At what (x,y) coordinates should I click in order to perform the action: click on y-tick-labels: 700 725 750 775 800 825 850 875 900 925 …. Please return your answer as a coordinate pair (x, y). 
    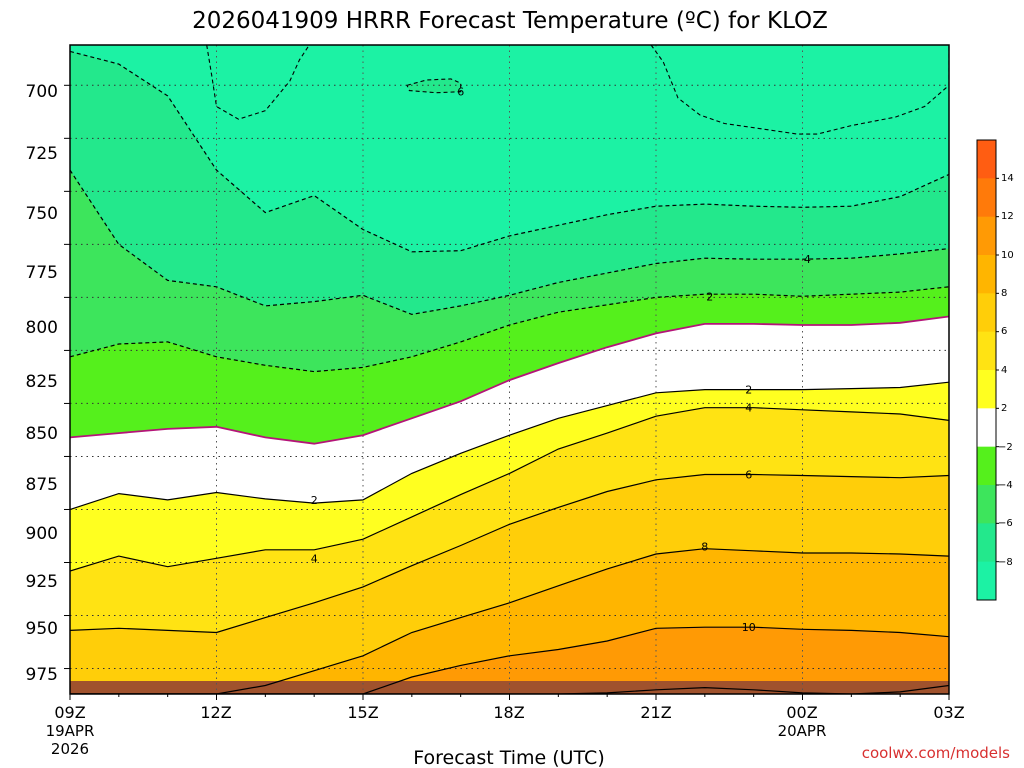
    Looking at the image, I should click on (42, 383).